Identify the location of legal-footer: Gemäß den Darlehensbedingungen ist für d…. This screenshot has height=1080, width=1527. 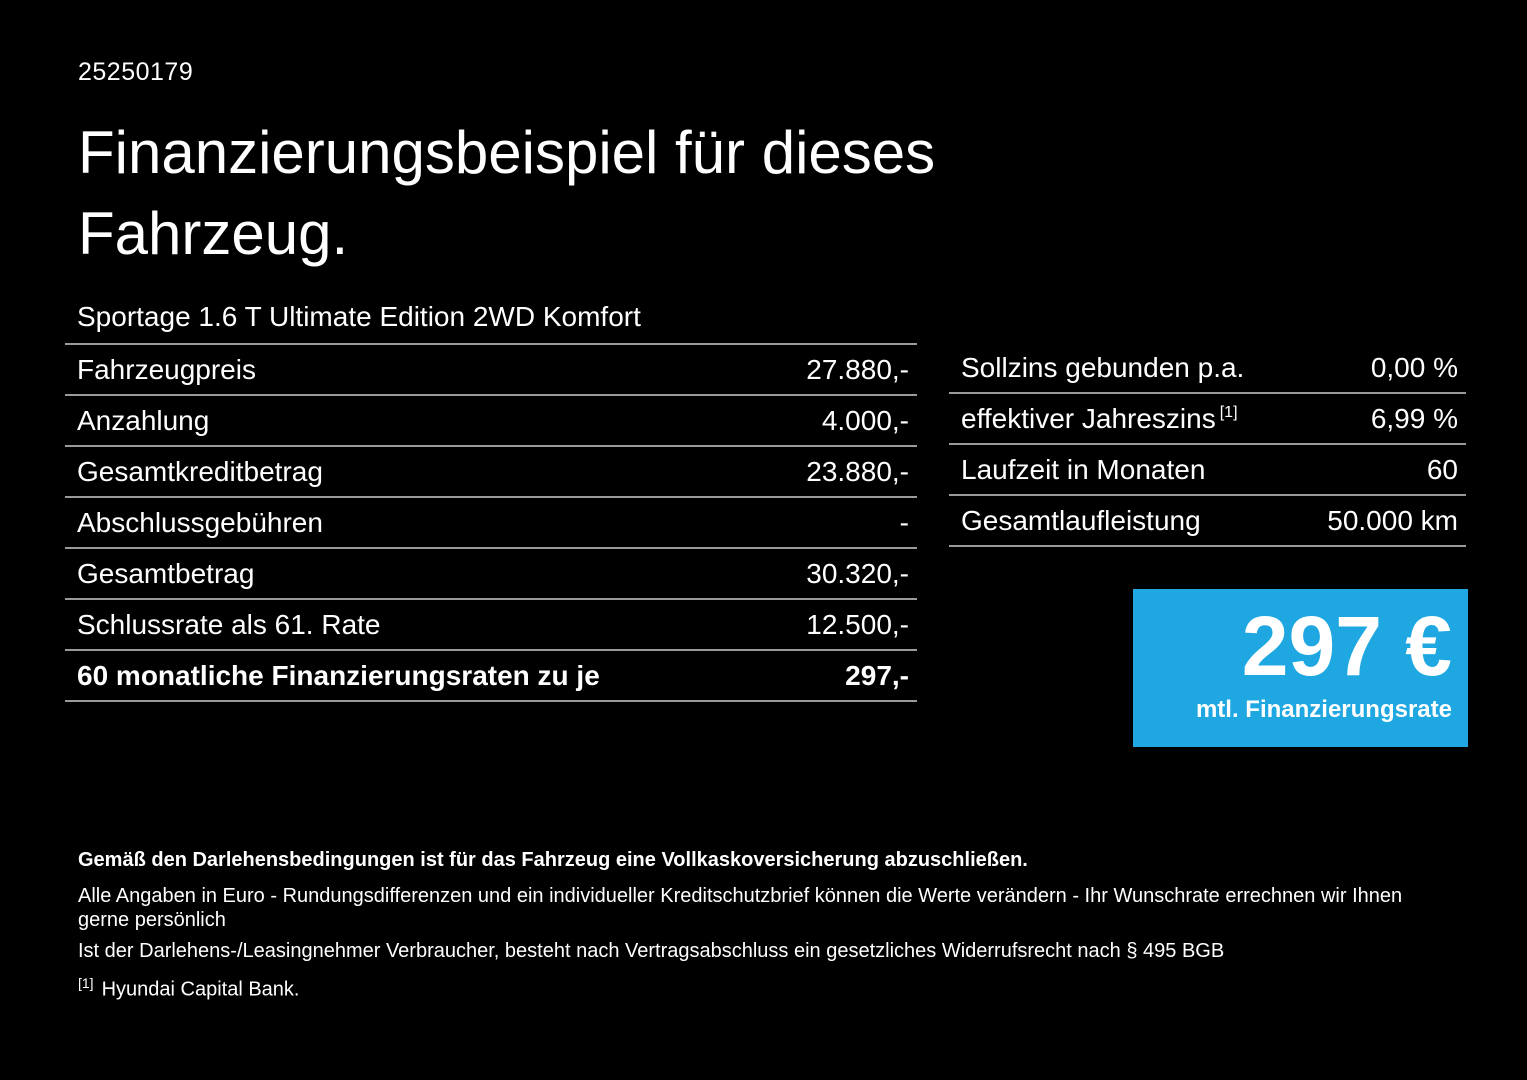
(768, 925).